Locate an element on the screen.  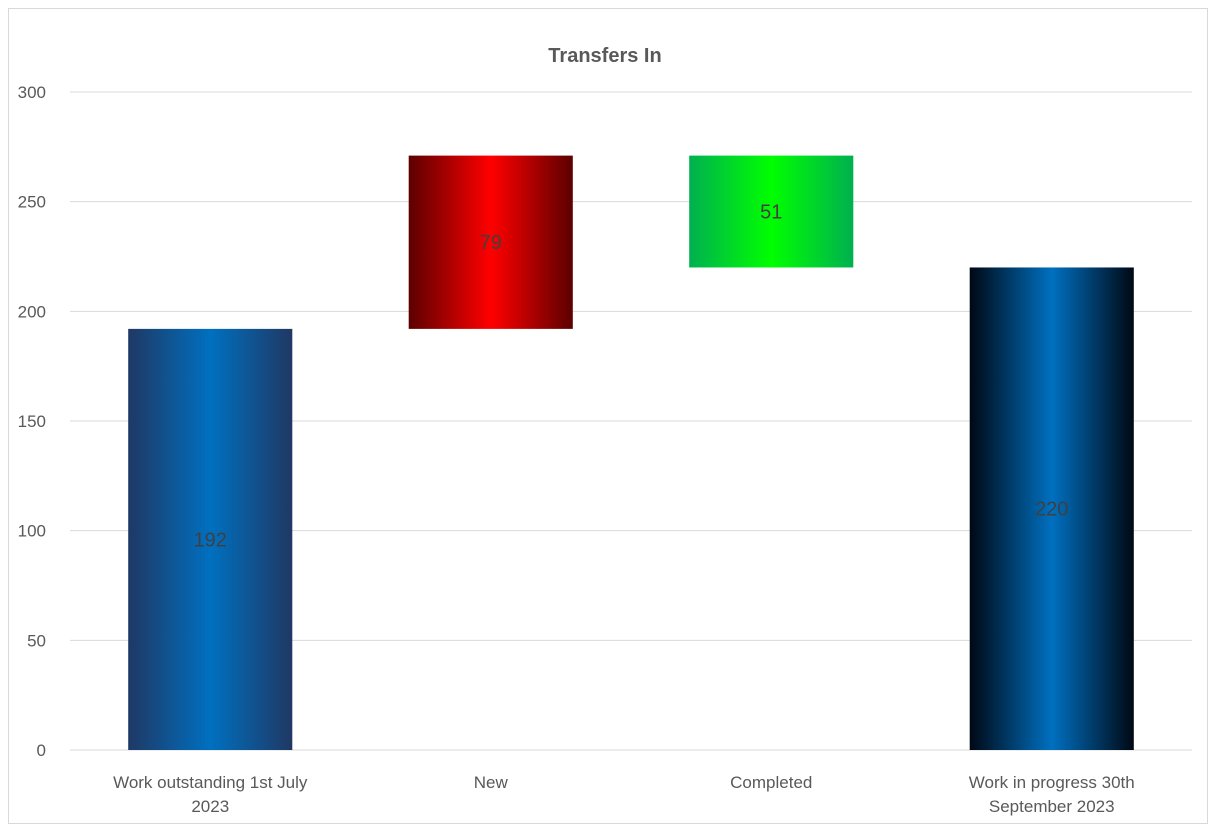
y-tick-label: 150 is located at coordinates (32, 421).